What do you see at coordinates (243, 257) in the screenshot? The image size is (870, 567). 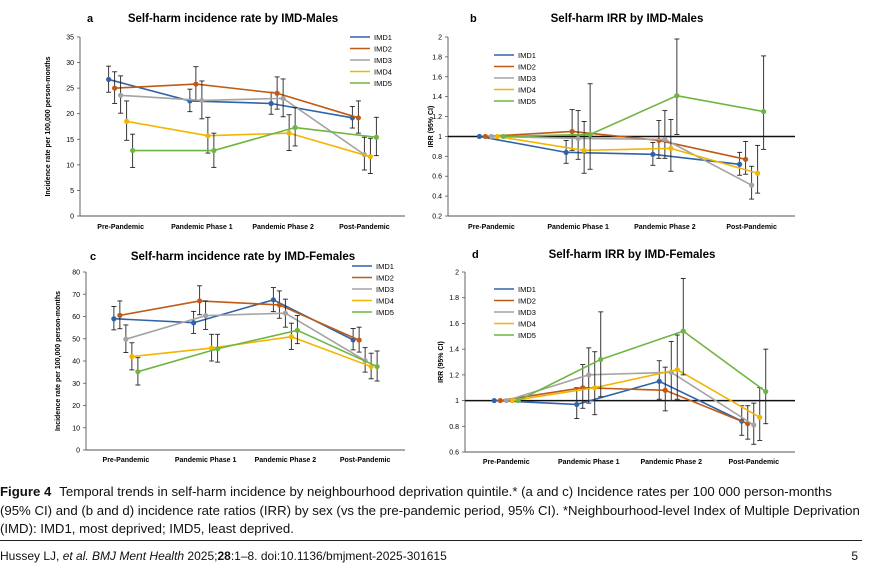 I see `chart-title-c: Self-harm incidence rate by IMD-Females` at bounding box center [243, 257].